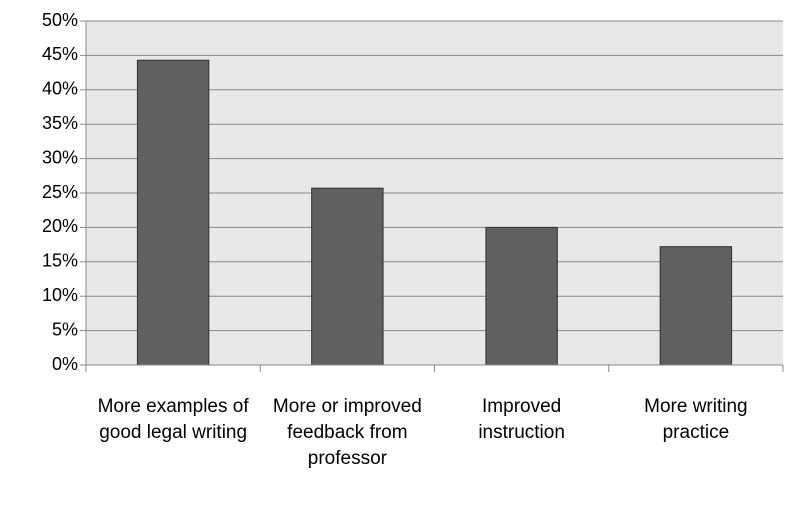  Describe the element at coordinates (60, 226) in the screenshot. I see `y-tick-label: 20%` at that location.